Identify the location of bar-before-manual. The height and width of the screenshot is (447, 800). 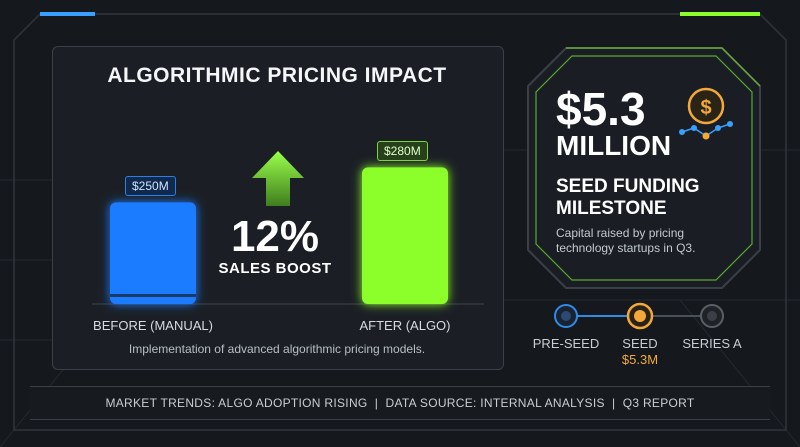
(153, 253).